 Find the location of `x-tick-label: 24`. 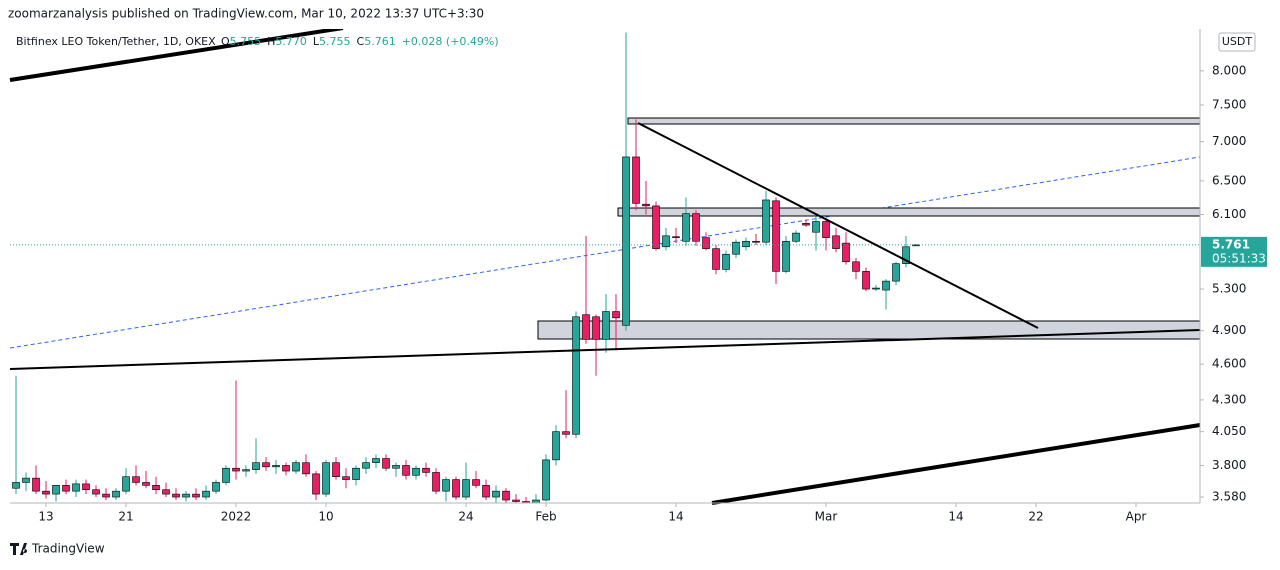

x-tick-label: 24 is located at coordinates (465, 517).